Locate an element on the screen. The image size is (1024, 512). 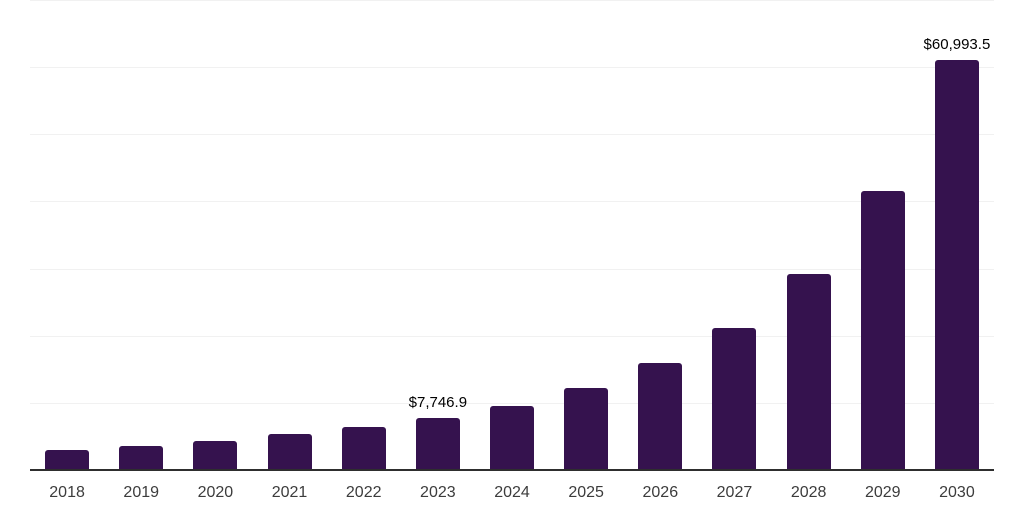
x-axis-tick-label-2025: 2025 is located at coordinates (586, 492).